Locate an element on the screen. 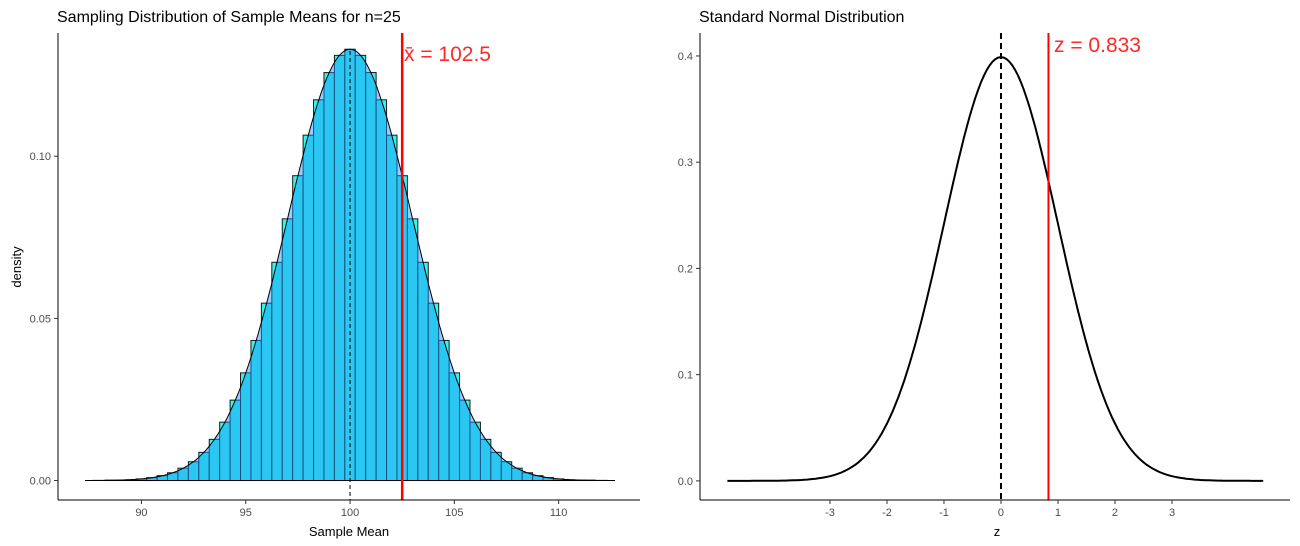 The image size is (1300, 546). x-tick-label: 100 is located at coordinates (350, 513).